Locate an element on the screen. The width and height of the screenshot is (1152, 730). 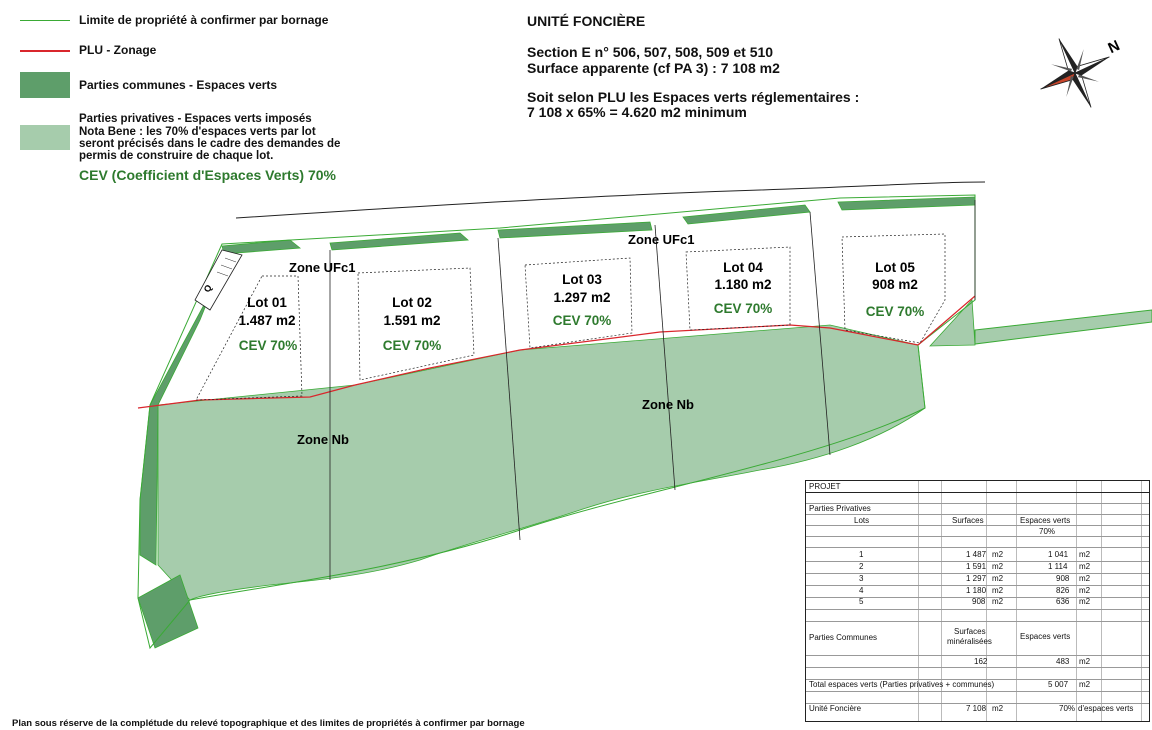
lot02-name: Lot 02 is located at coordinates (412, 302).